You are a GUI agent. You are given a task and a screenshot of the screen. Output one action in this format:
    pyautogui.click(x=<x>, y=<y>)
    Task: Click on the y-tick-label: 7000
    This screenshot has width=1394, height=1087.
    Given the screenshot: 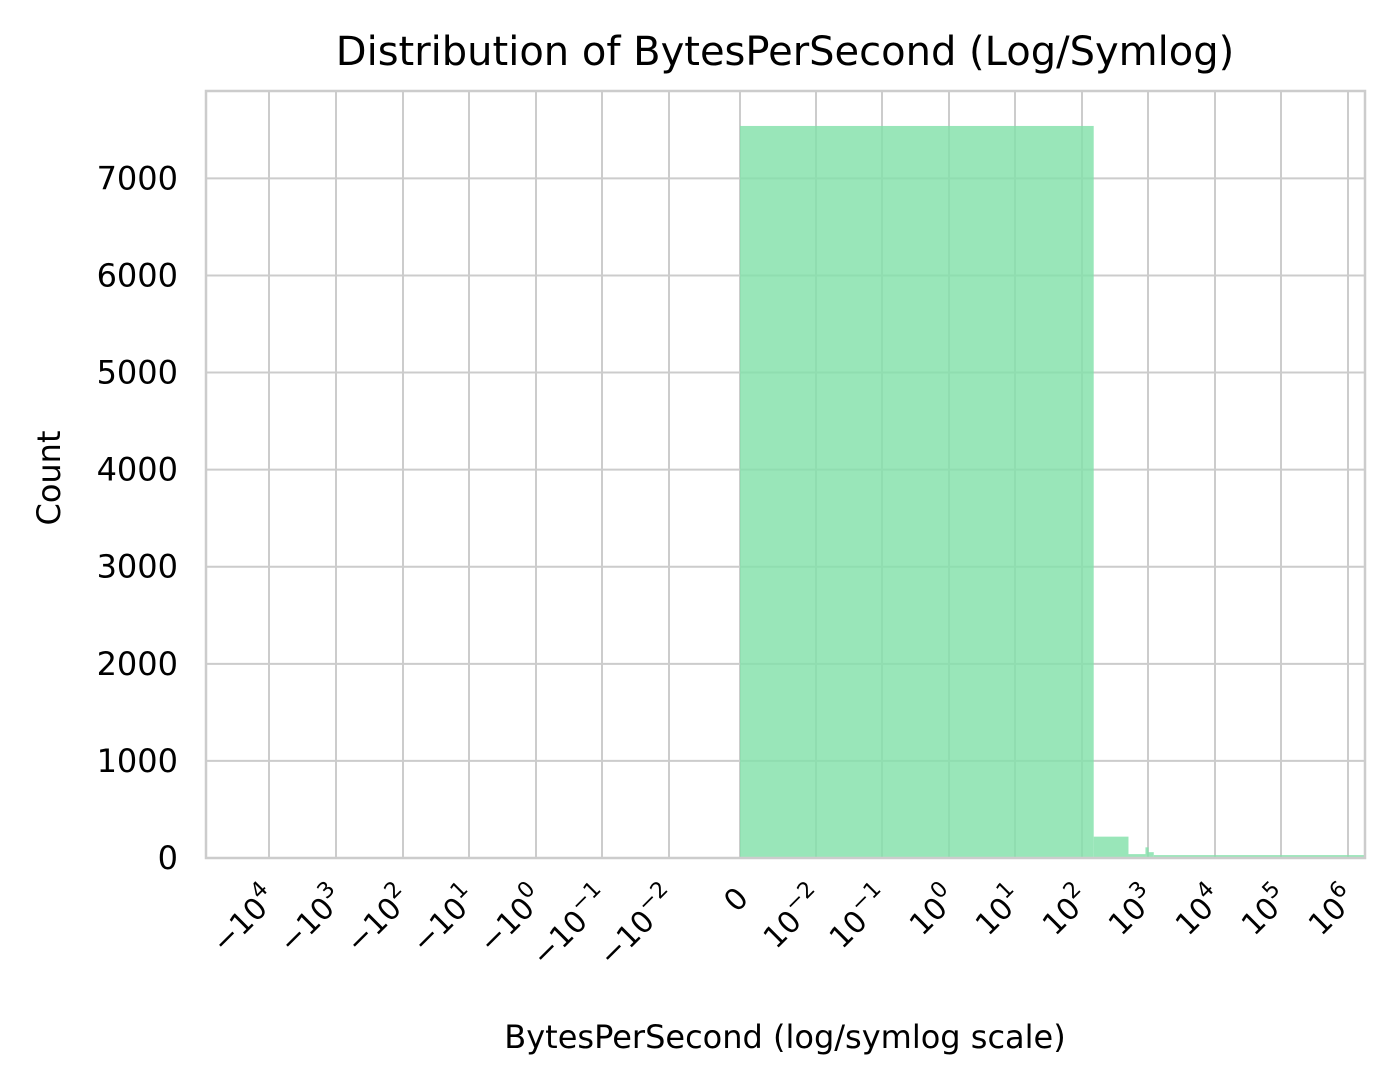 What is the action you would take?
    pyautogui.click(x=137, y=178)
    